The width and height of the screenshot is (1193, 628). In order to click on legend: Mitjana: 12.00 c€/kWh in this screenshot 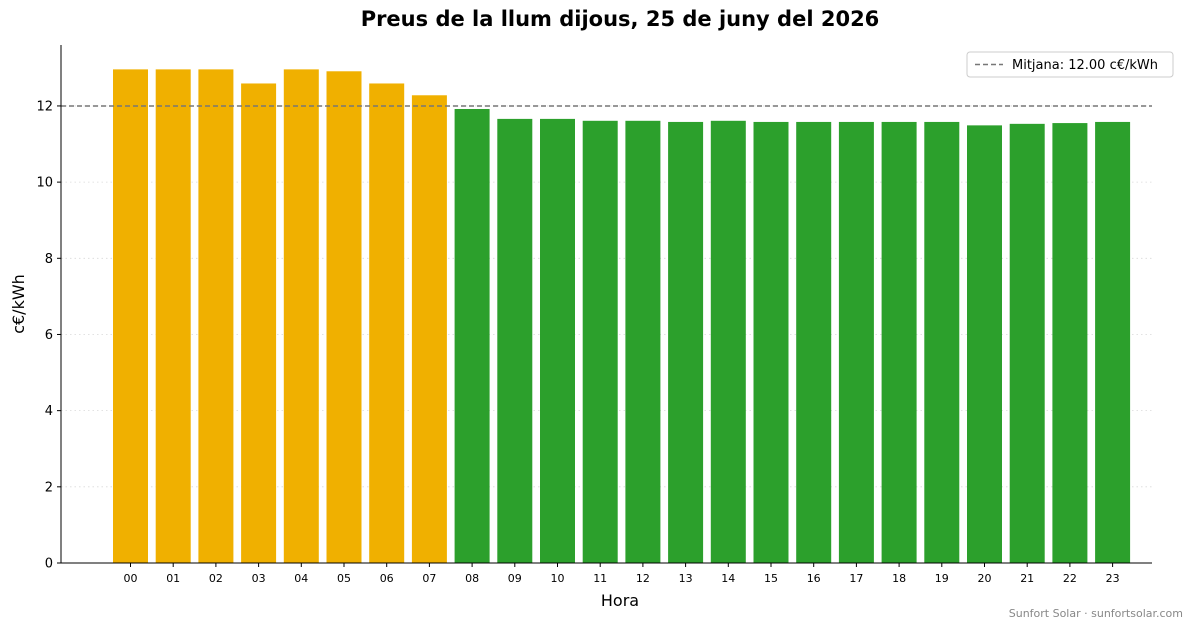, I will do `click(1070, 64)`.